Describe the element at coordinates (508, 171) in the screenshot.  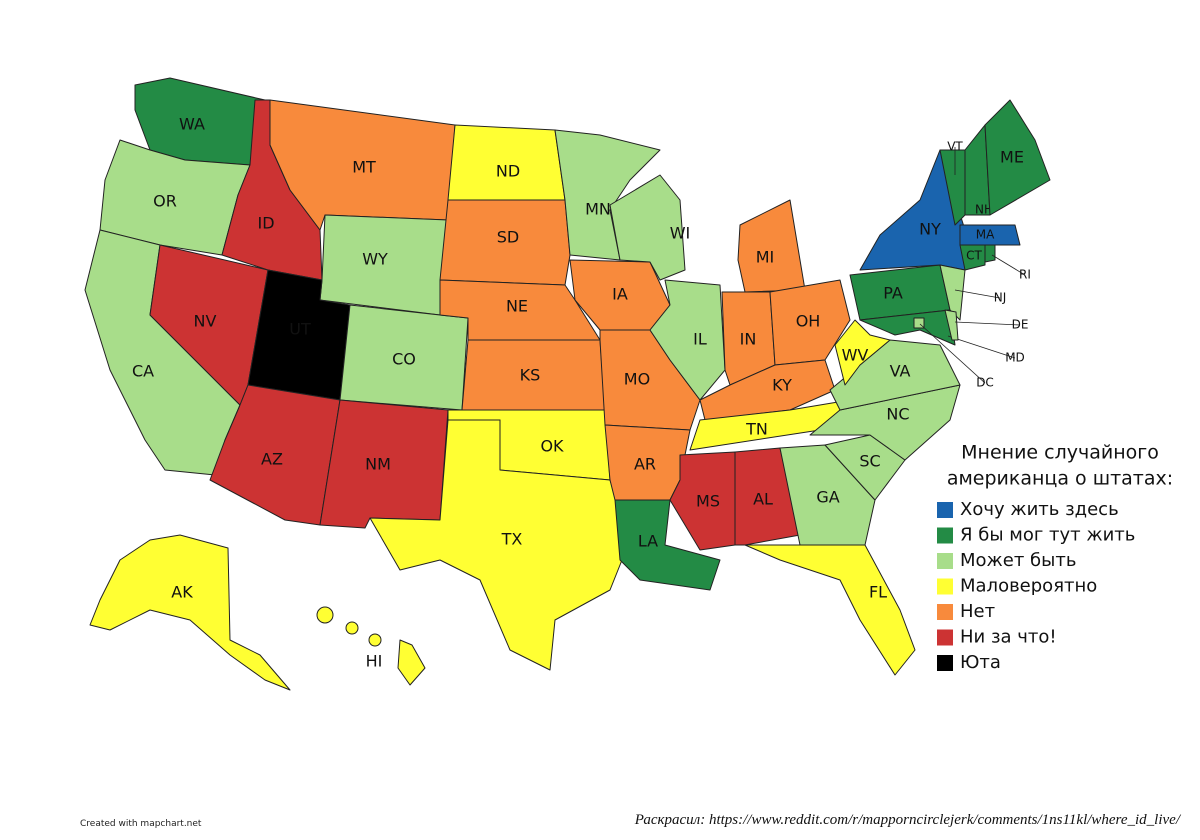
I see `state-label: ND` at that location.